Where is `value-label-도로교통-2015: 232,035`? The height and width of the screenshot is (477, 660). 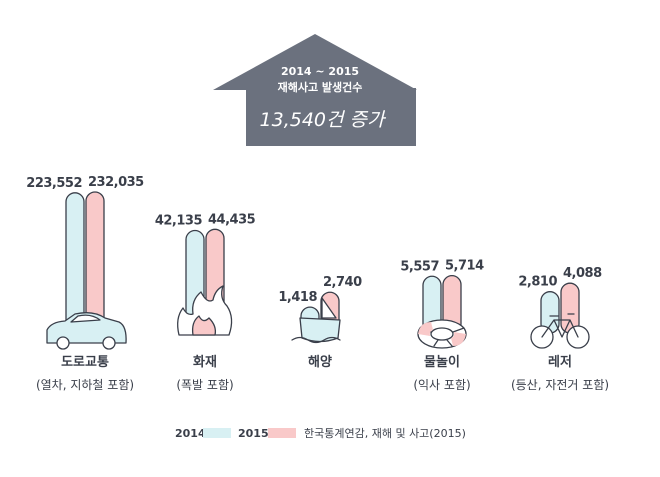 value-label-도로교통-2015: 232,035 is located at coordinates (116, 182).